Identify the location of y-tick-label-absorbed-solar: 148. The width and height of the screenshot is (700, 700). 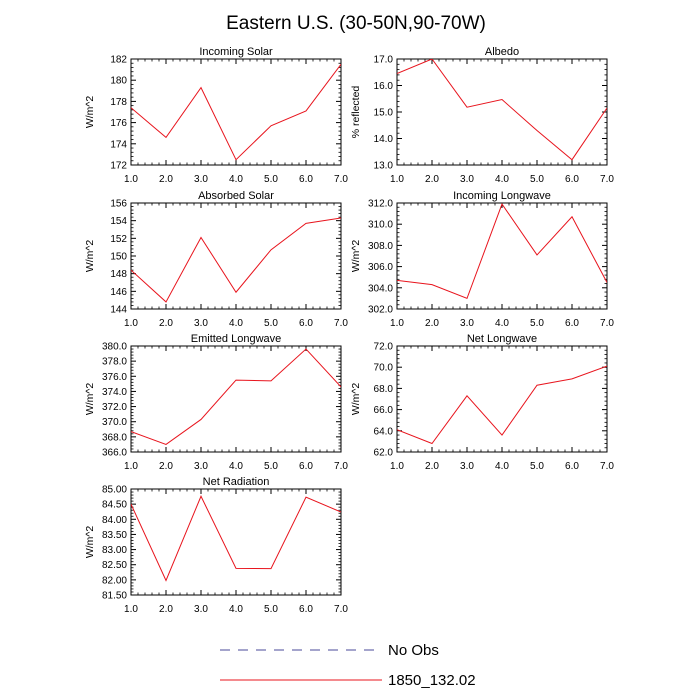
(118, 274).